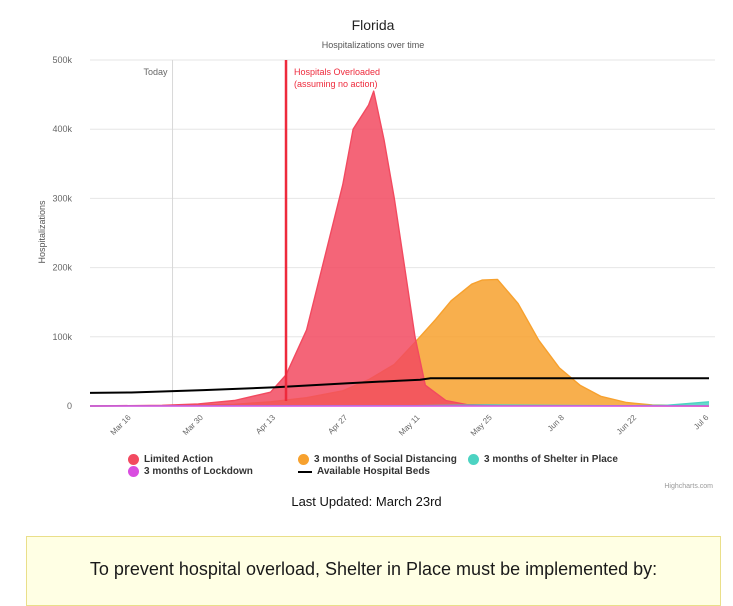 The width and height of the screenshot is (733, 606). Describe the element at coordinates (337, 72) in the screenshot. I see `overload-label: Hospitals Overloaded` at that location.